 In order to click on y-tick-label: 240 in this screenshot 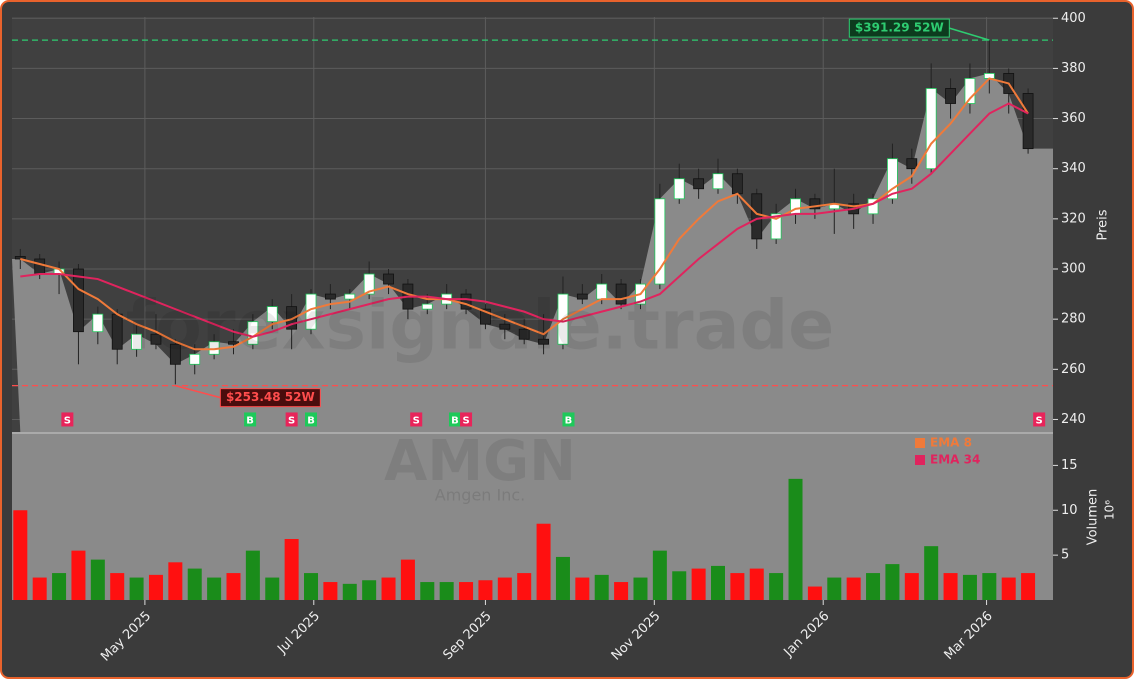, I will do `click(1073, 419)`.